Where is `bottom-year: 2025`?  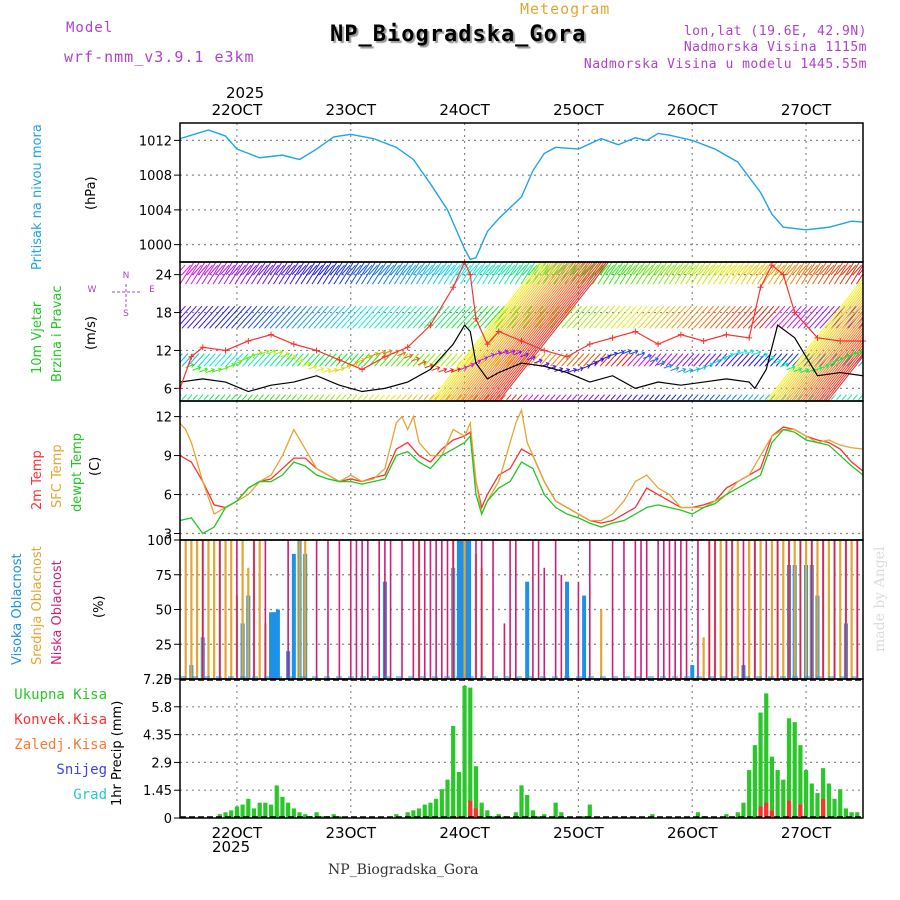 bottom-year: 2025 is located at coordinates (231, 847).